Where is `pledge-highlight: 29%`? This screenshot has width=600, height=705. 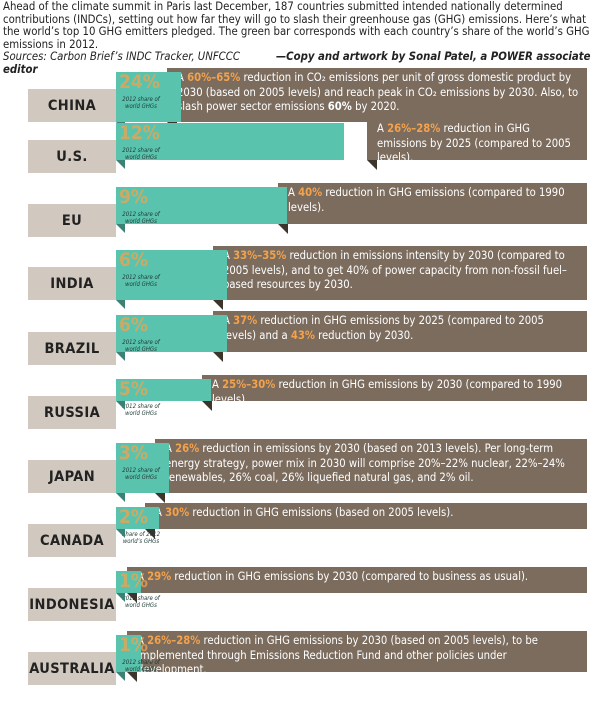
pledge-highlight: 29% is located at coordinates (159, 576).